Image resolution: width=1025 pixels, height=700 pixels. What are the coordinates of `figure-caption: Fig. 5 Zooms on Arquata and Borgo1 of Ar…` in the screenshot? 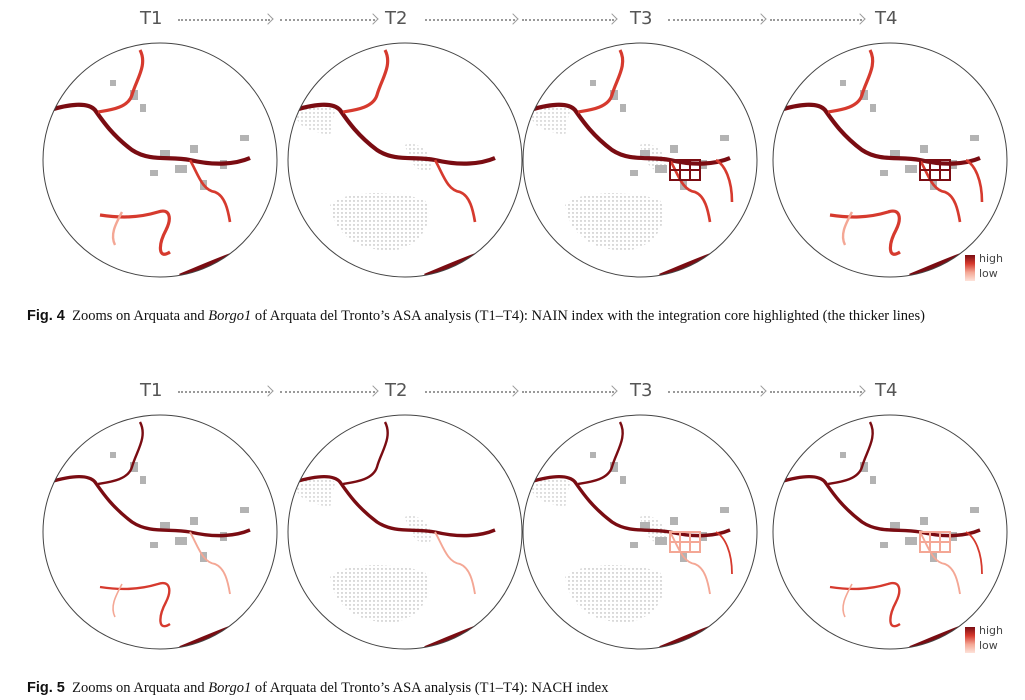 It's located at (522, 688).